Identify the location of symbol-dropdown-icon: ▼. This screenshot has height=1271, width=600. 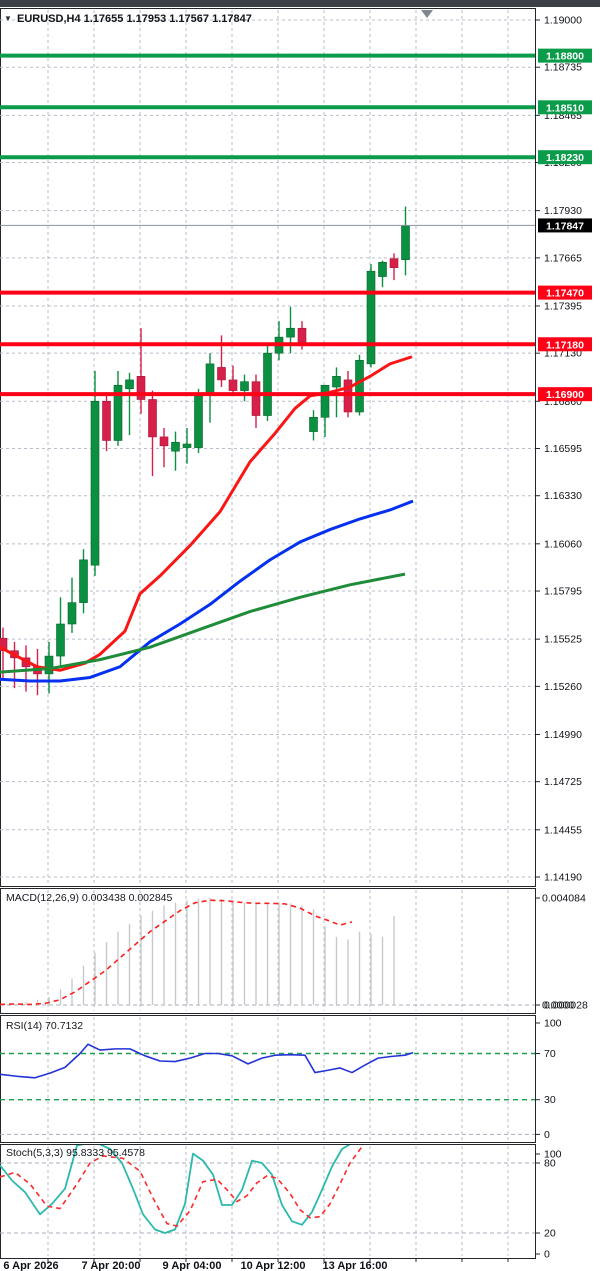
(8, 18).